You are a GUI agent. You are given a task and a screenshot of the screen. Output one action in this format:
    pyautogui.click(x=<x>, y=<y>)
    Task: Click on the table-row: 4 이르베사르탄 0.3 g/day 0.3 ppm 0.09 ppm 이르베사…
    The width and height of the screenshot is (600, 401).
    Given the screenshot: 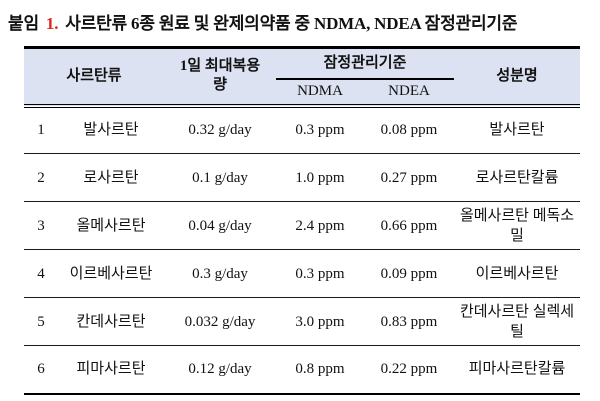 What is the action you would take?
    pyautogui.click(x=302, y=274)
    